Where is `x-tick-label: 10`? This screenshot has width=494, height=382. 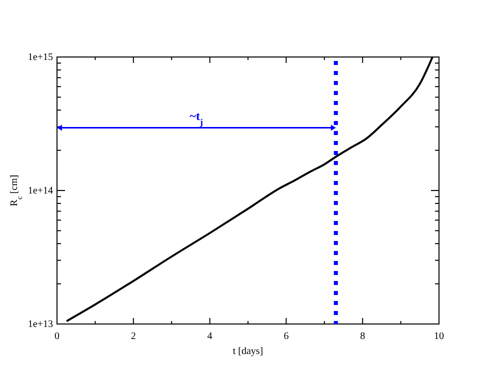
x-tick-label: 10 is located at coordinates (439, 336).